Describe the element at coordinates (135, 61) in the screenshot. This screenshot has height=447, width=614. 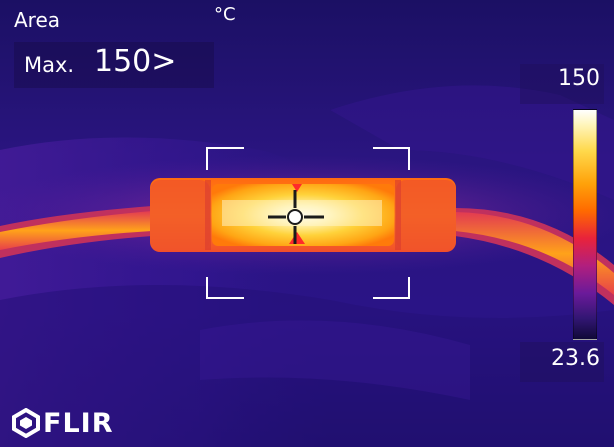
I see `max-temperature-value: 150>` at that location.